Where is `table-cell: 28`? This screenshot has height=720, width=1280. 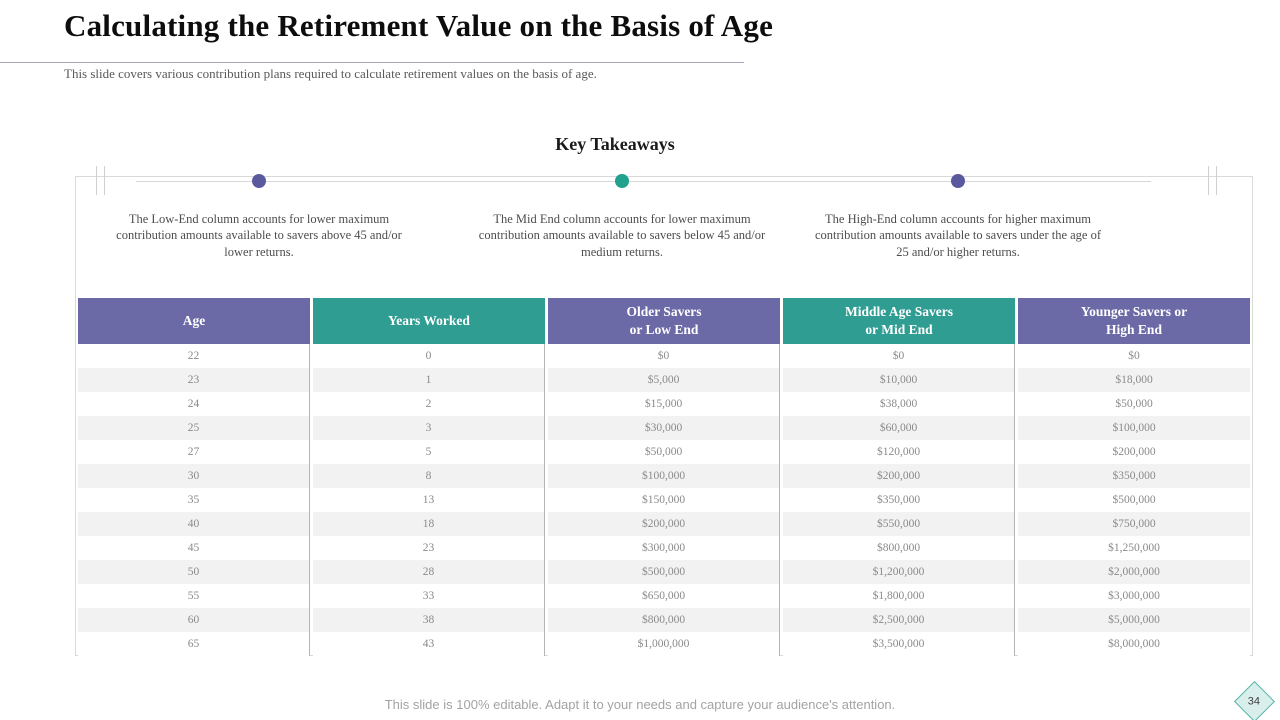 table-cell: 28 is located at coordinates (428, 572).